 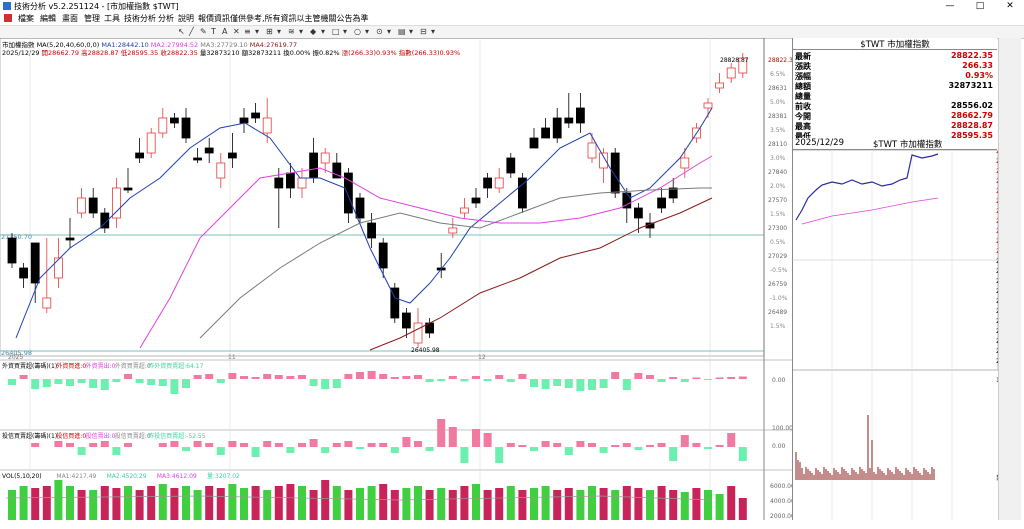 I want to click on foreign-legend-4: 昨外資買賣超:64.17, so click(x=175, y=366).